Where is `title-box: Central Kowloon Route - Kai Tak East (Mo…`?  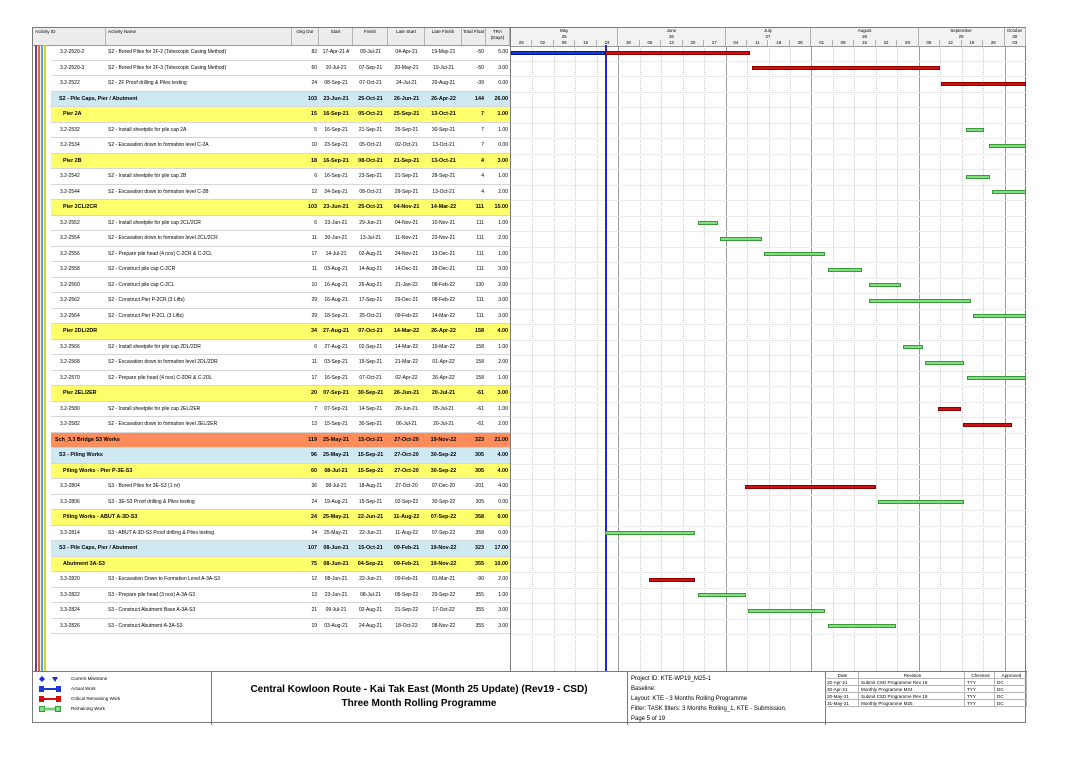
title-box: Central Kowloon Route - Kai Tak East (Mo… is located at coordinates (419, 698).